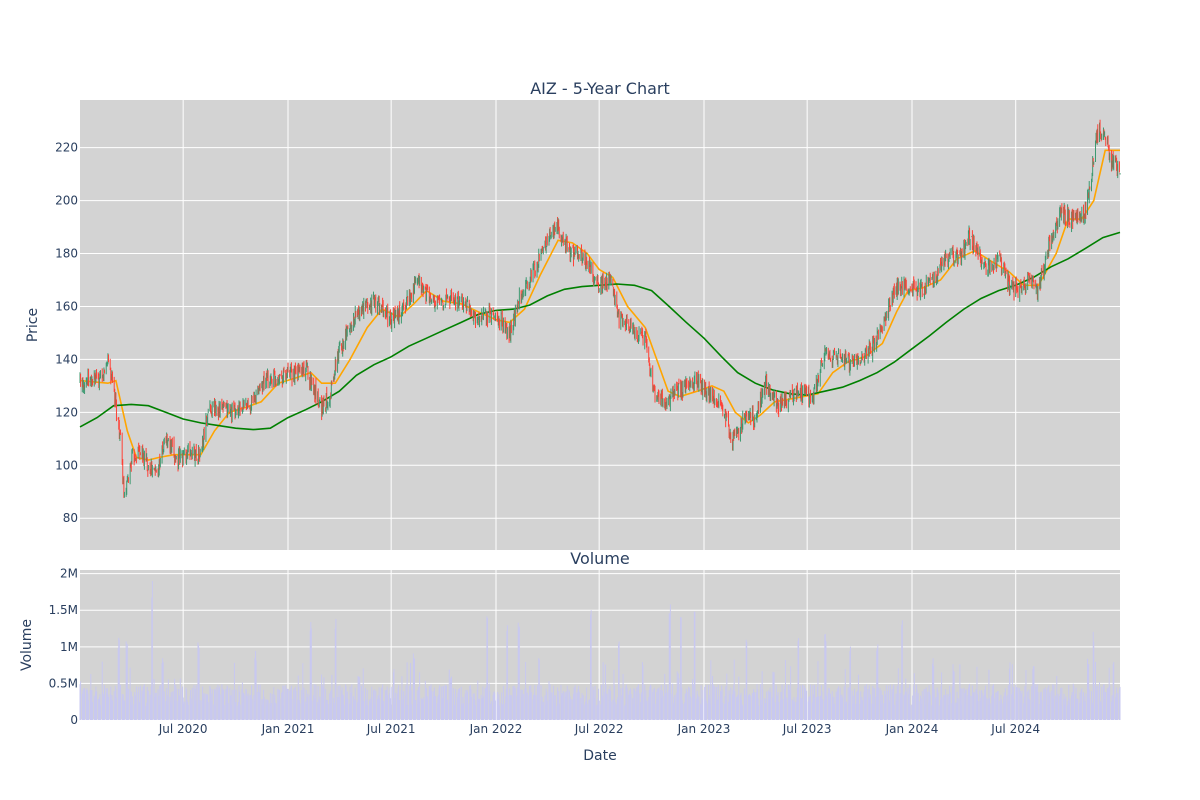  What do you see at coordinates (912, 729) in the screenshot?
I see `x-tick-label: Jan 2024` at bounding box center [912, 729].